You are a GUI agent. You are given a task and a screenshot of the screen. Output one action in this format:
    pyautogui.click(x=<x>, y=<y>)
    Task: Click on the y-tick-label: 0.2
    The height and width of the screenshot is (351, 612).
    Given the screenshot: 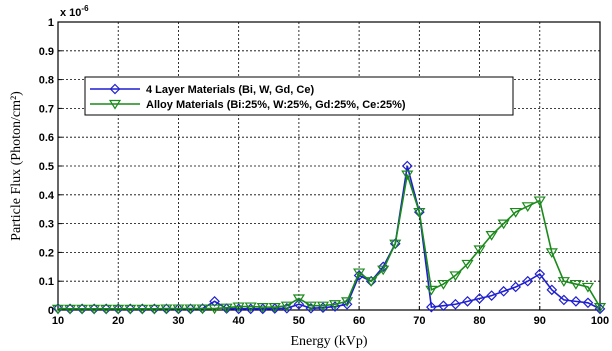 What is the action you would take?
    pyautogui.click(x=46, y=253)
    